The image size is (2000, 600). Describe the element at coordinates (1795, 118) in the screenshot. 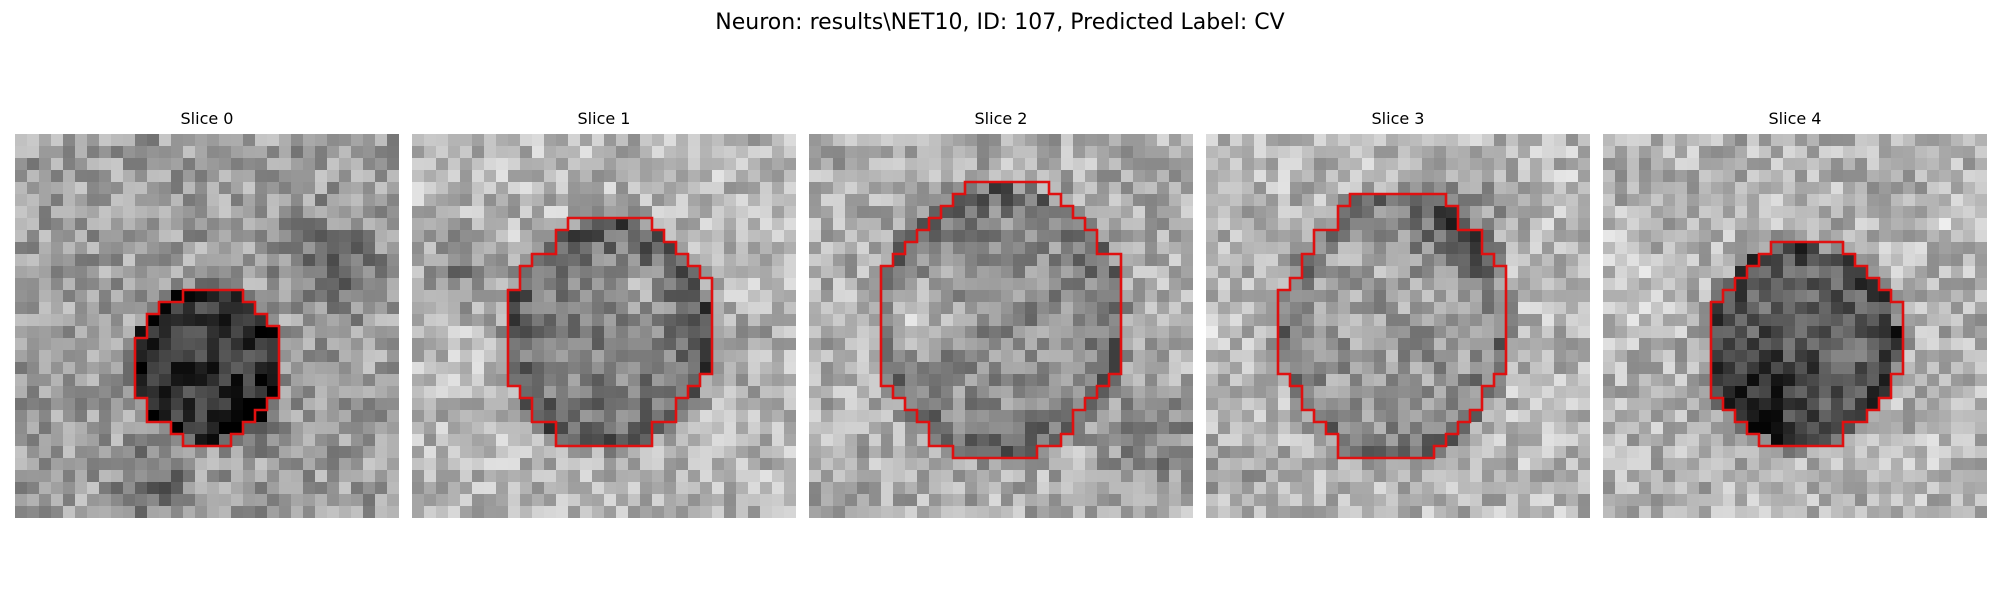

I see `slice-title: Slice 4` at that location.